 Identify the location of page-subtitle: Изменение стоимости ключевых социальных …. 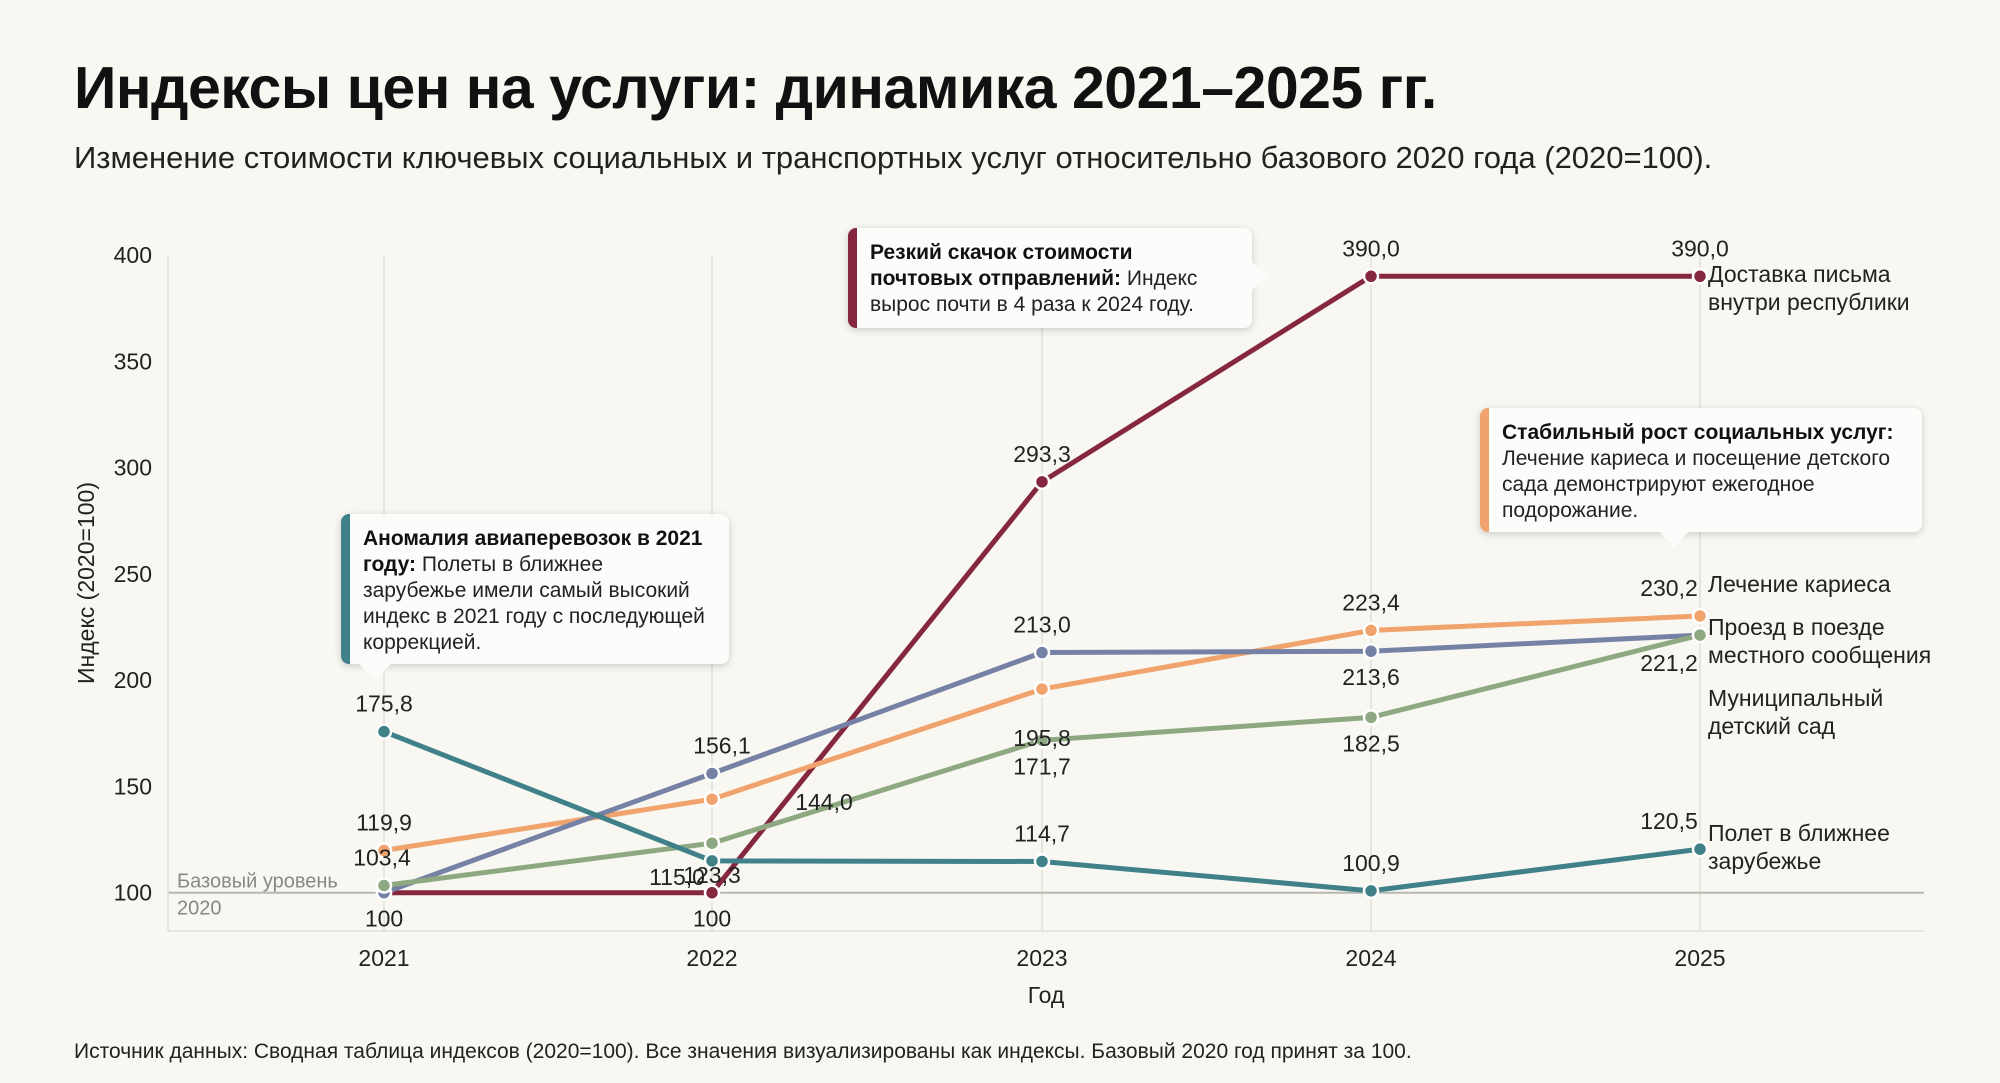
(893, 157).